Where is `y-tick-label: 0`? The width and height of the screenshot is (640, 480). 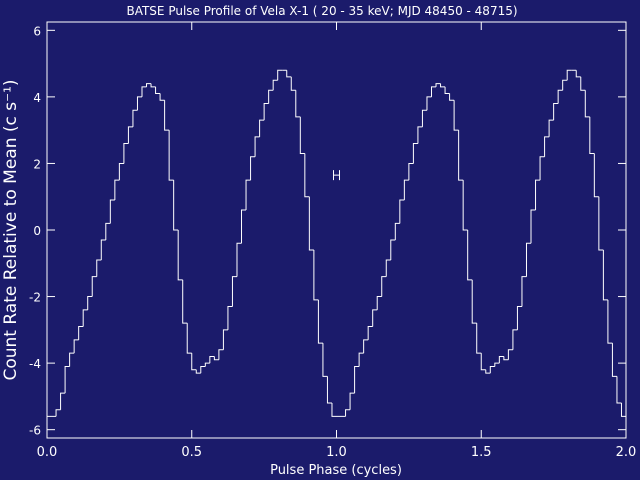 y-tick-label: 0 is located at coordinates (37, 231).